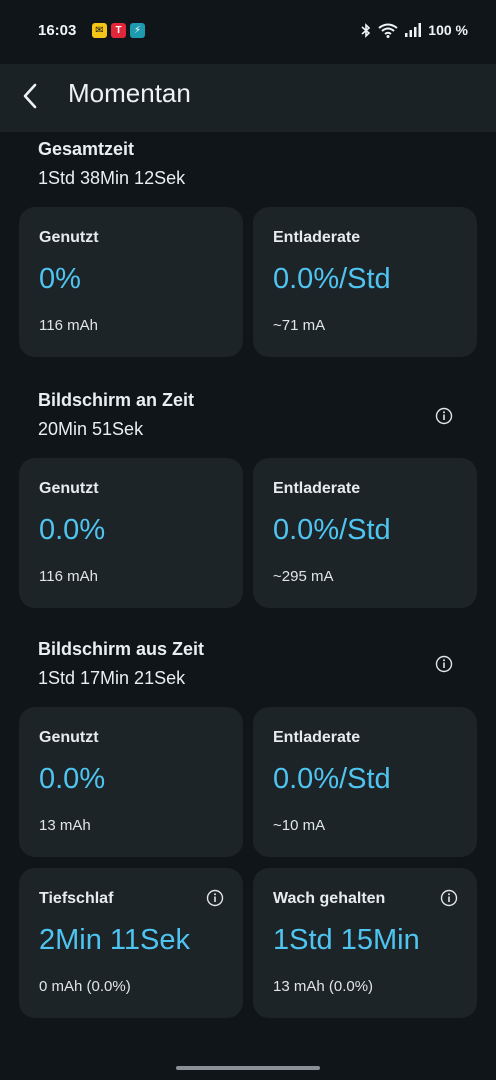 The height and width of the screenshot is (1080, 496). What do you see at coordinates (329, 898) in the screenshot?
I see `card-label: Wach gehalten` at bounding box center [329, 898].